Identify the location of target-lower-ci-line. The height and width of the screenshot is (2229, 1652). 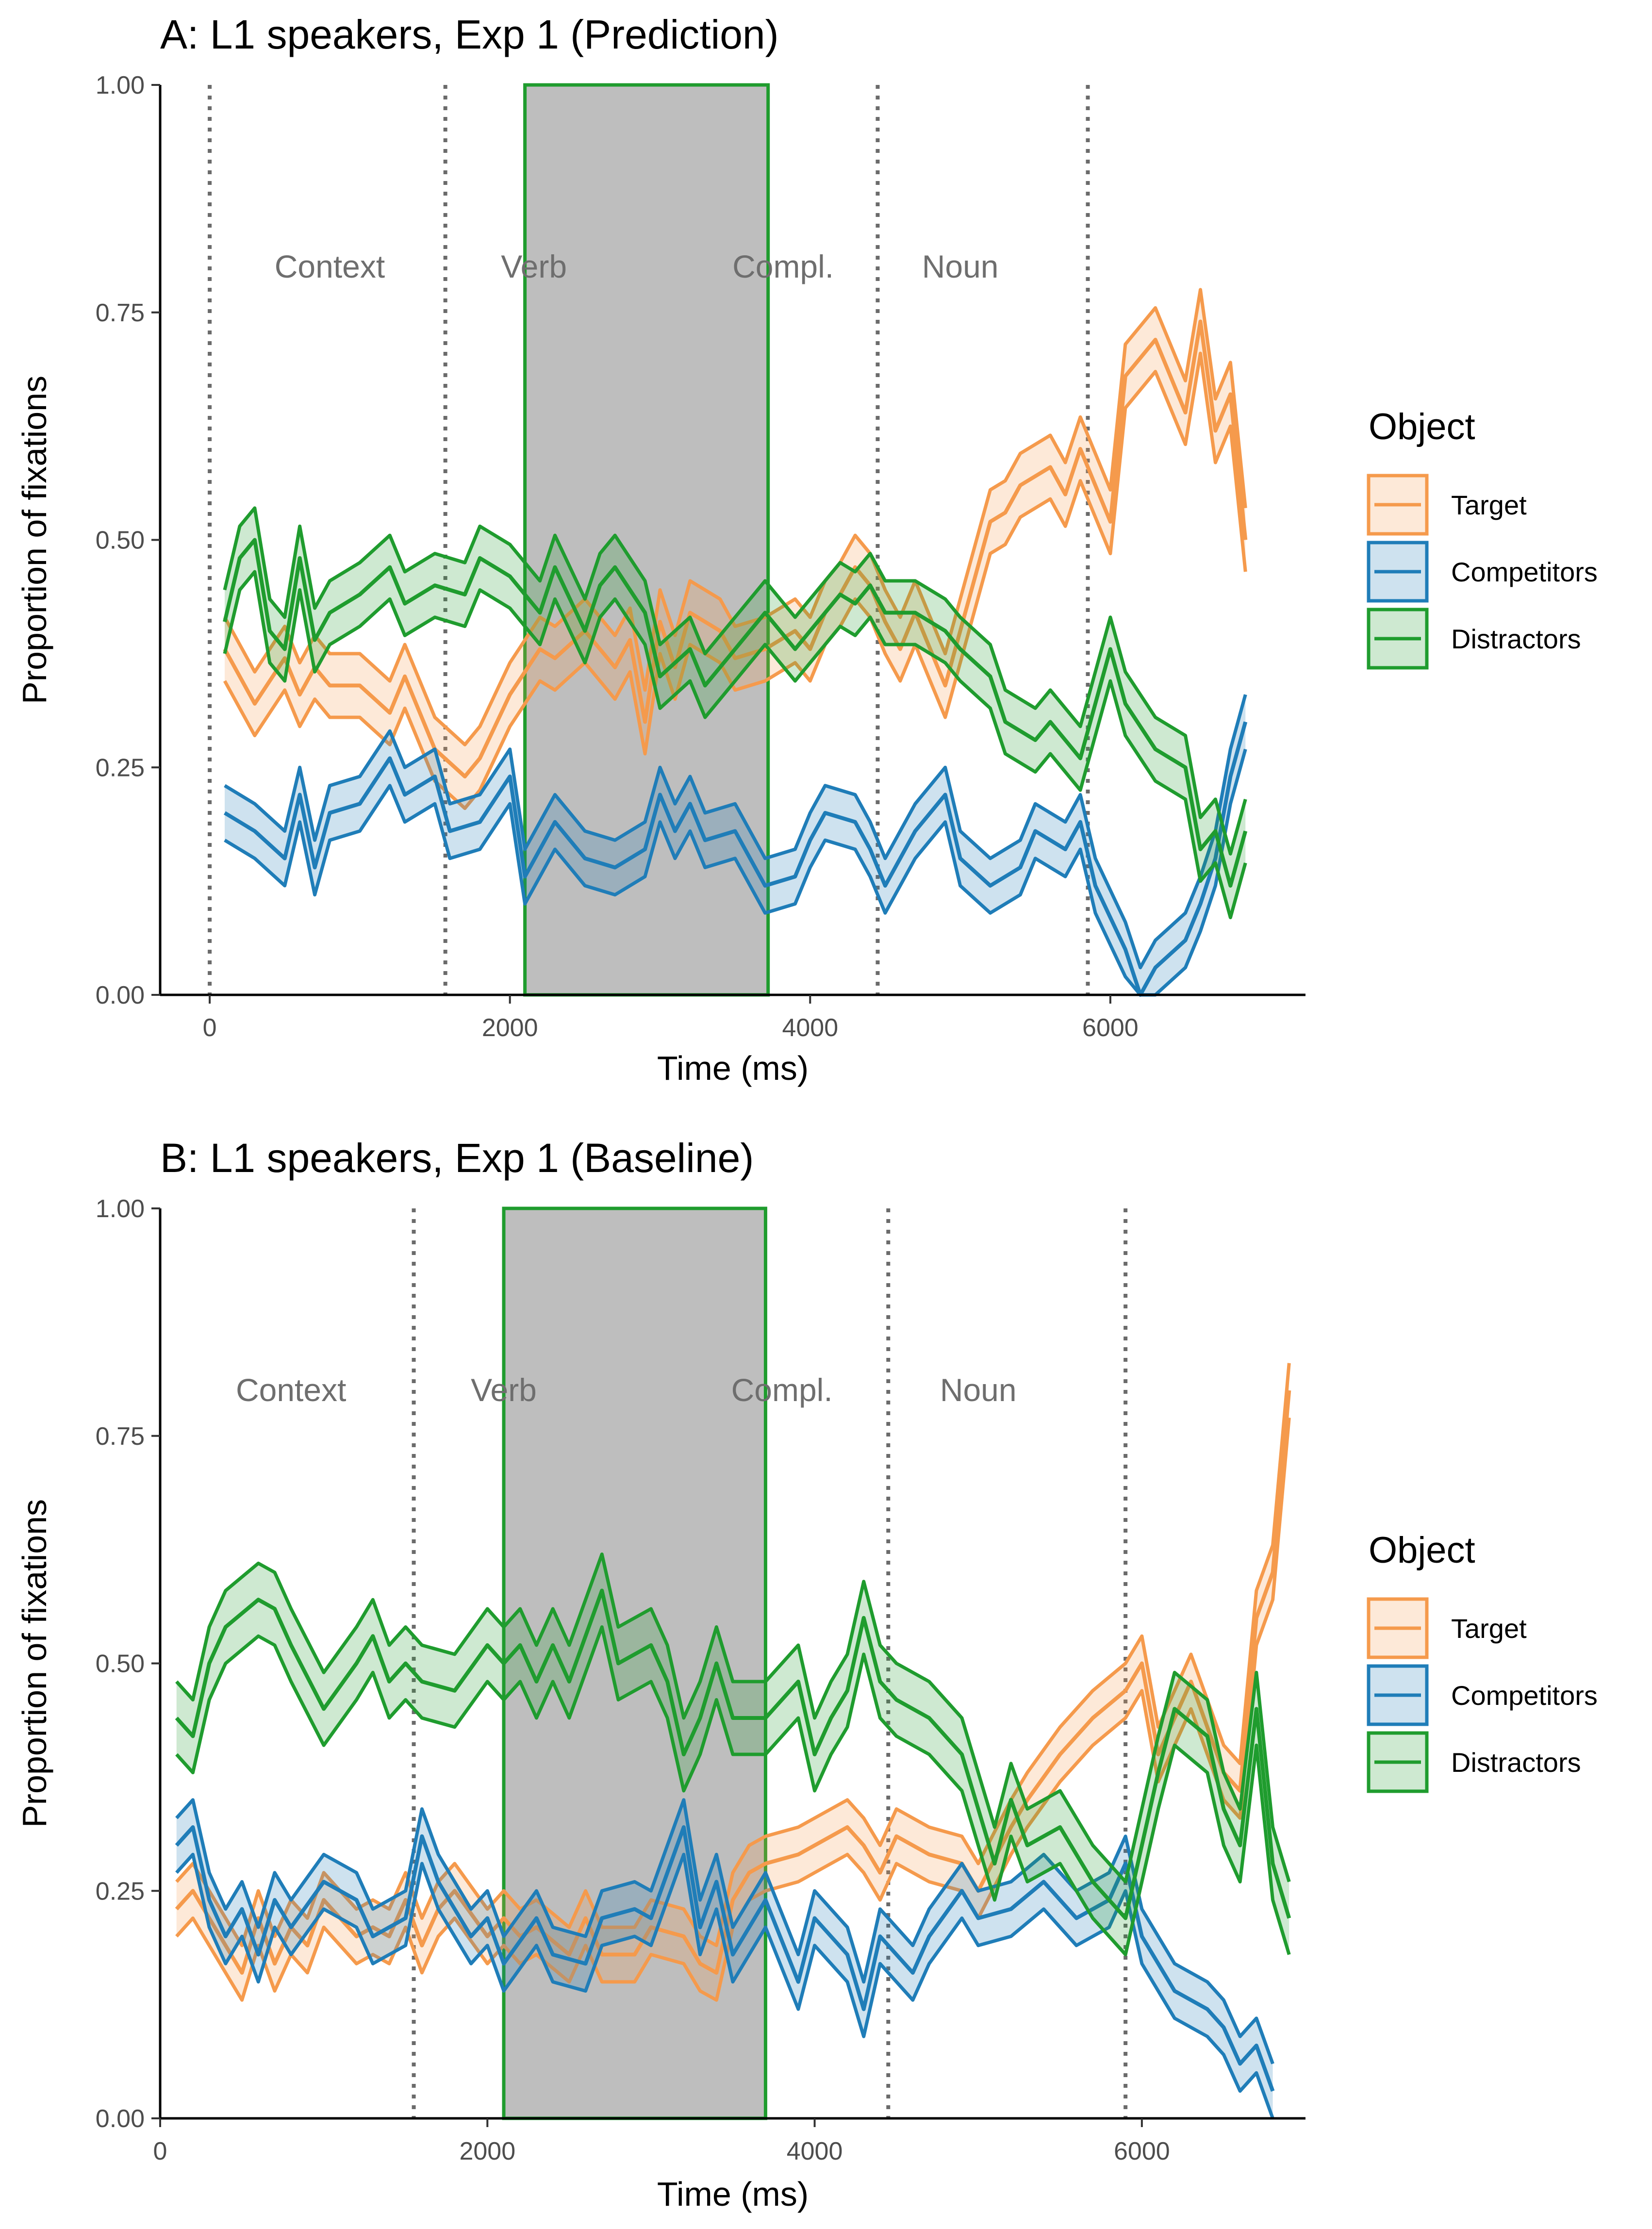
(735, 581).